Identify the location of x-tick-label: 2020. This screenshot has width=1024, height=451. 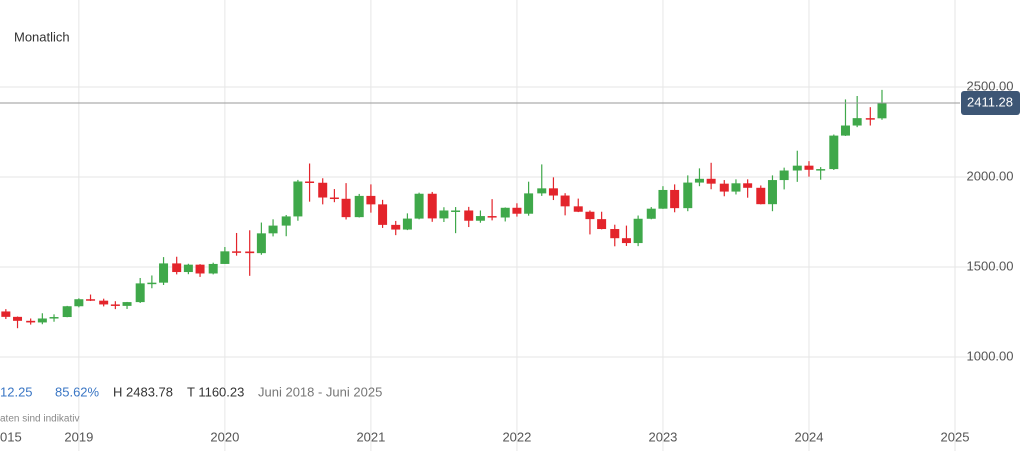
(224, 436).